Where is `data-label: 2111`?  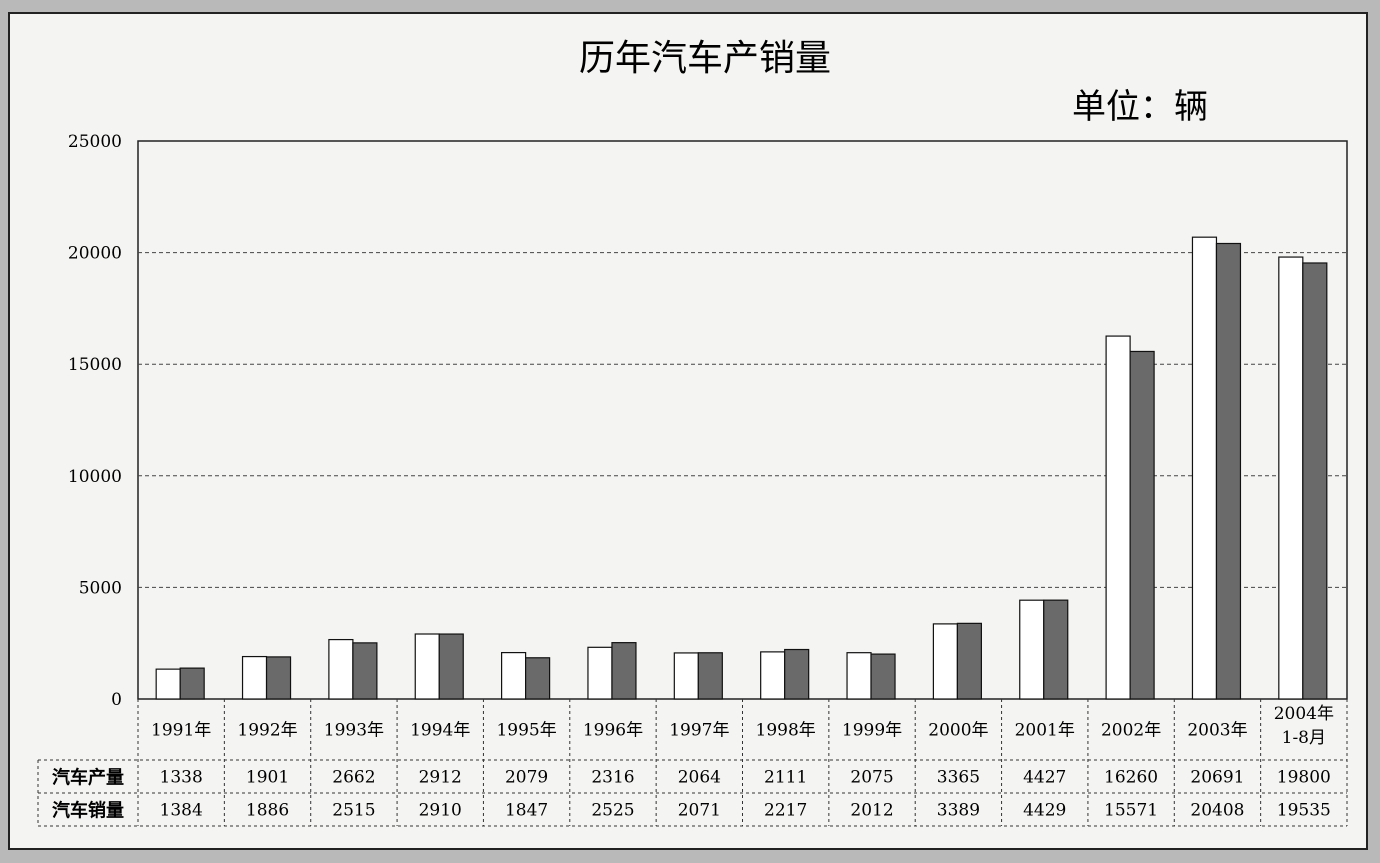
data-label: 2111 is located at coordinates (785, 778).